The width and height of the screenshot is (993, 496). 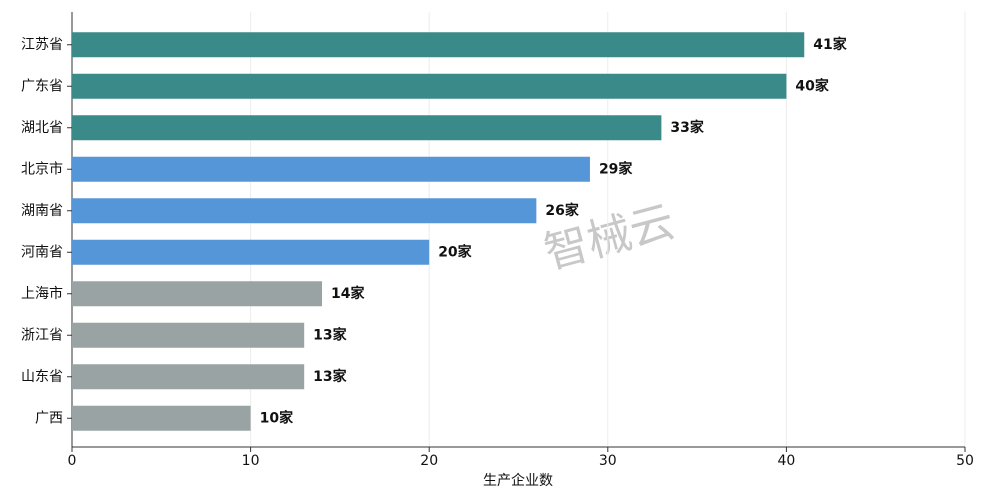 What do you see at coordinates (72, 461) in the screenshot?
I see `x-tick-label: 0` at bounding box center [72, 461].